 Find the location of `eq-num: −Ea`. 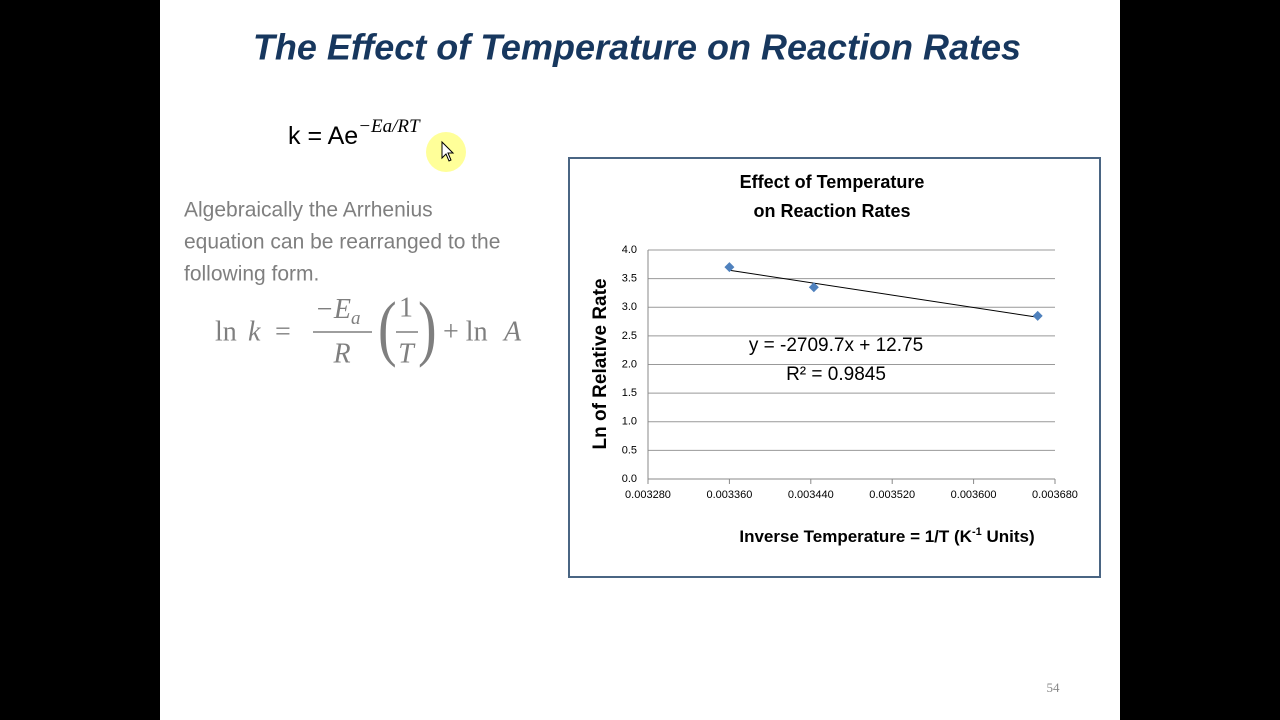

eq-num: −Ea is located at coordinates (338, 311).